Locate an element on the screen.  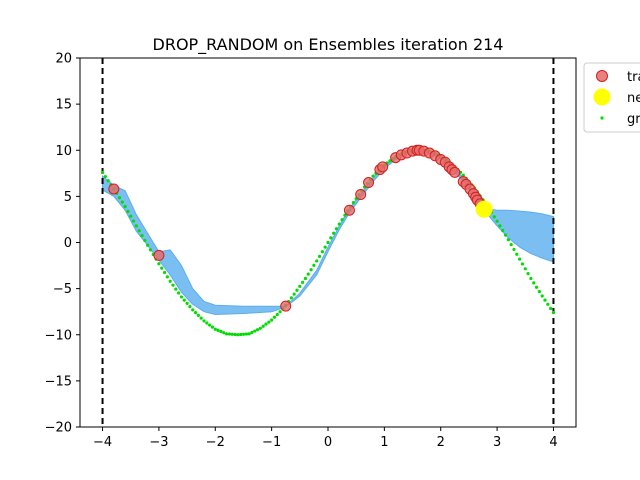
chart-title: DROP_RANDOM on Ensembles iteration 214 is located at coordinates (328, 45).